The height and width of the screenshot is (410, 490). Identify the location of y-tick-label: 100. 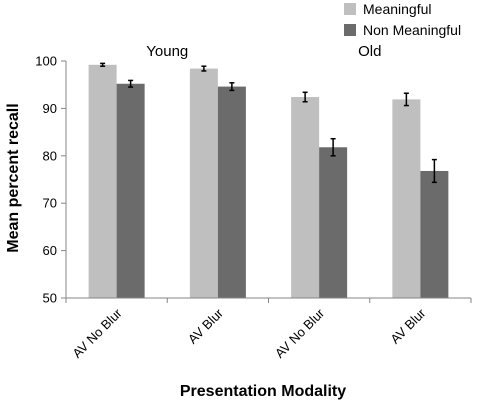
(46, 61).